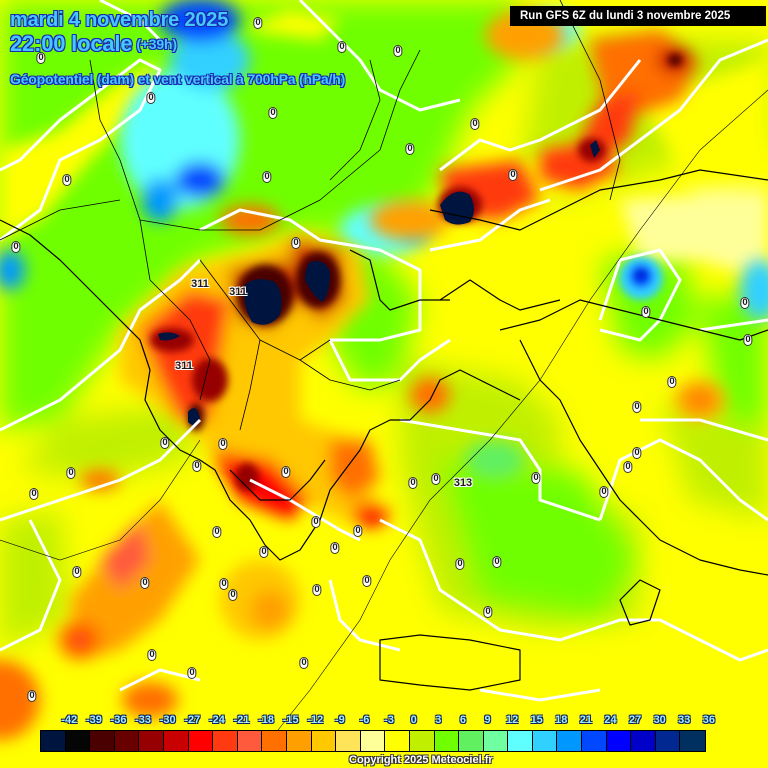 This screenshot has width=768, height=768. What do you see at coordinates (709, 720) in the screenshot?
I see `legend-tick: 36` at bounding box center [709, 720].